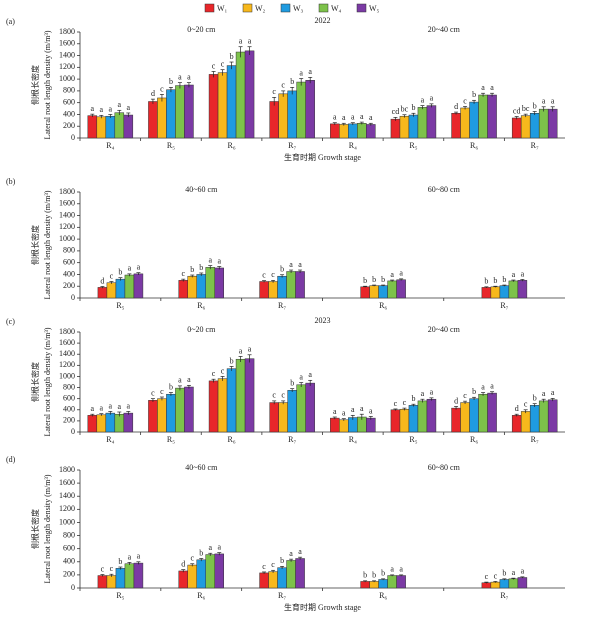 The image size is (592, 642). What do you see at coordinates (444, 29) in the screenshot?
I see `group-title: 20~40 cm` at bounding box center [444, 29].